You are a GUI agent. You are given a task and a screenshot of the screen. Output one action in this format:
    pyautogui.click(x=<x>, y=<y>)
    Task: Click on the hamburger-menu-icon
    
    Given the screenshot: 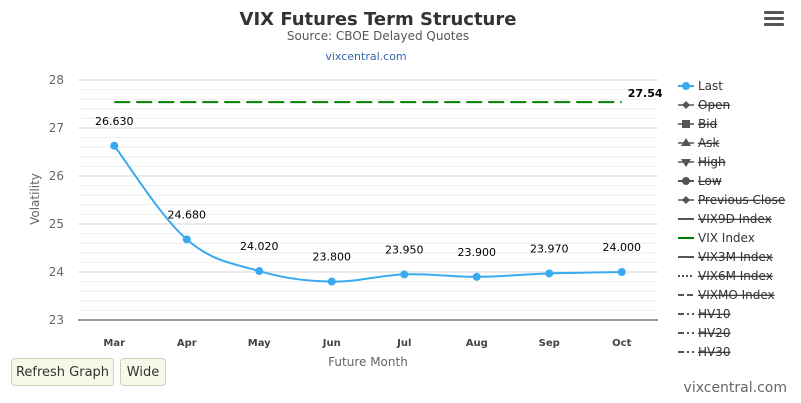 What is the action you would take?
    pyautogui.click(x=774, y=19)
    